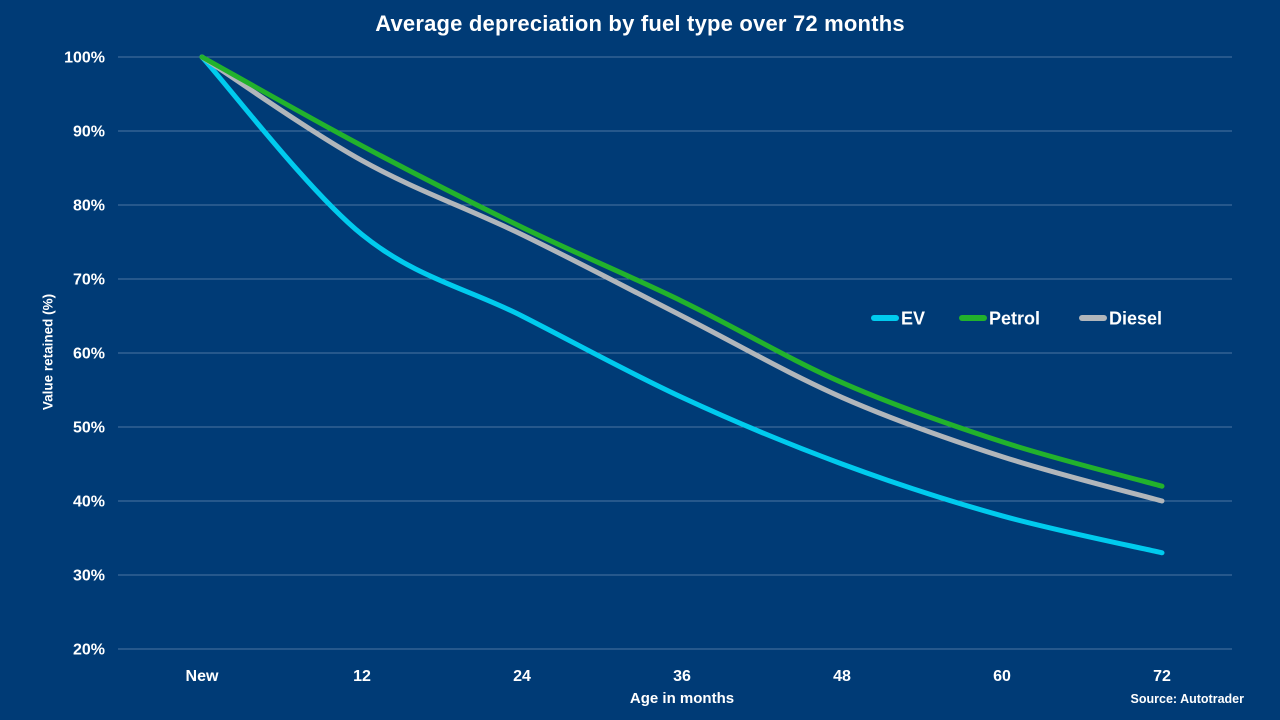 Image resolution: width=1280 pixels, height=720 pixels. I want to click on x-tick-label: 24, so click(522, 676).